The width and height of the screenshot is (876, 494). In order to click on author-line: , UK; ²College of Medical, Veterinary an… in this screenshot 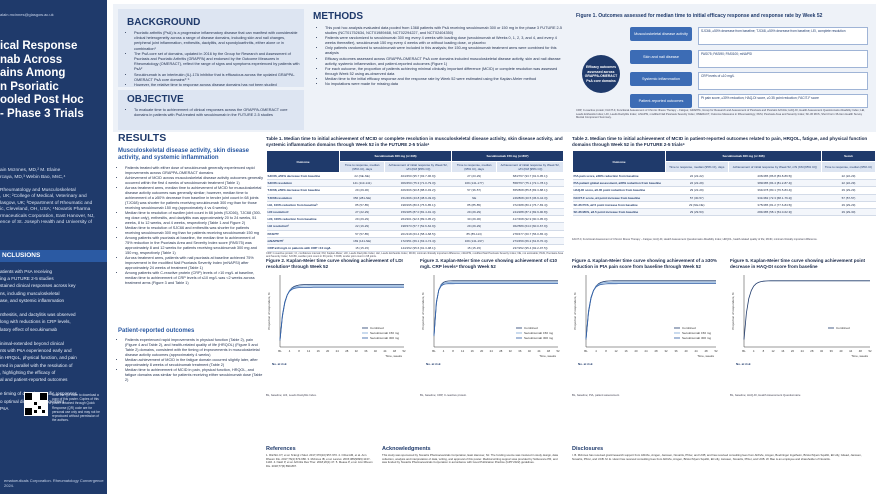, I will do `click(43, 196)`.